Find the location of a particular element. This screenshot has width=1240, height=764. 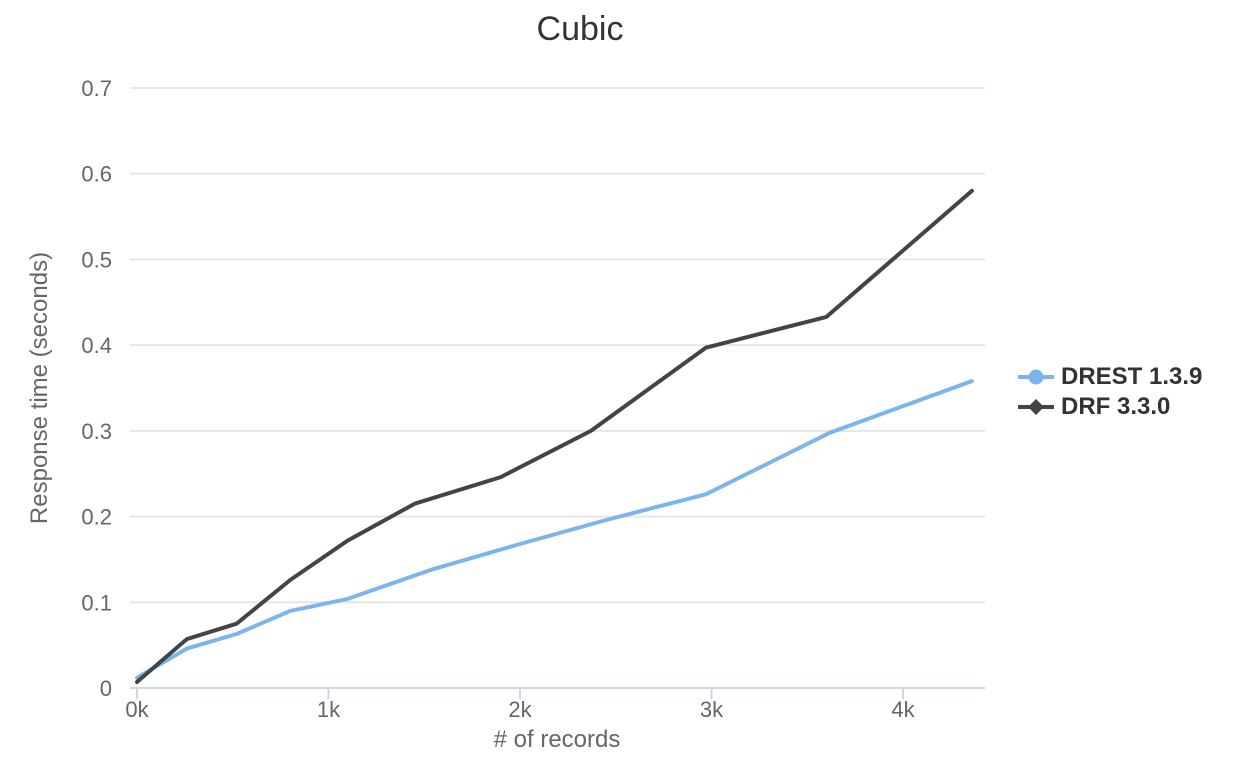

legend-label-drf: DRF 3.3.0 is located at coordinates (1116, 406).